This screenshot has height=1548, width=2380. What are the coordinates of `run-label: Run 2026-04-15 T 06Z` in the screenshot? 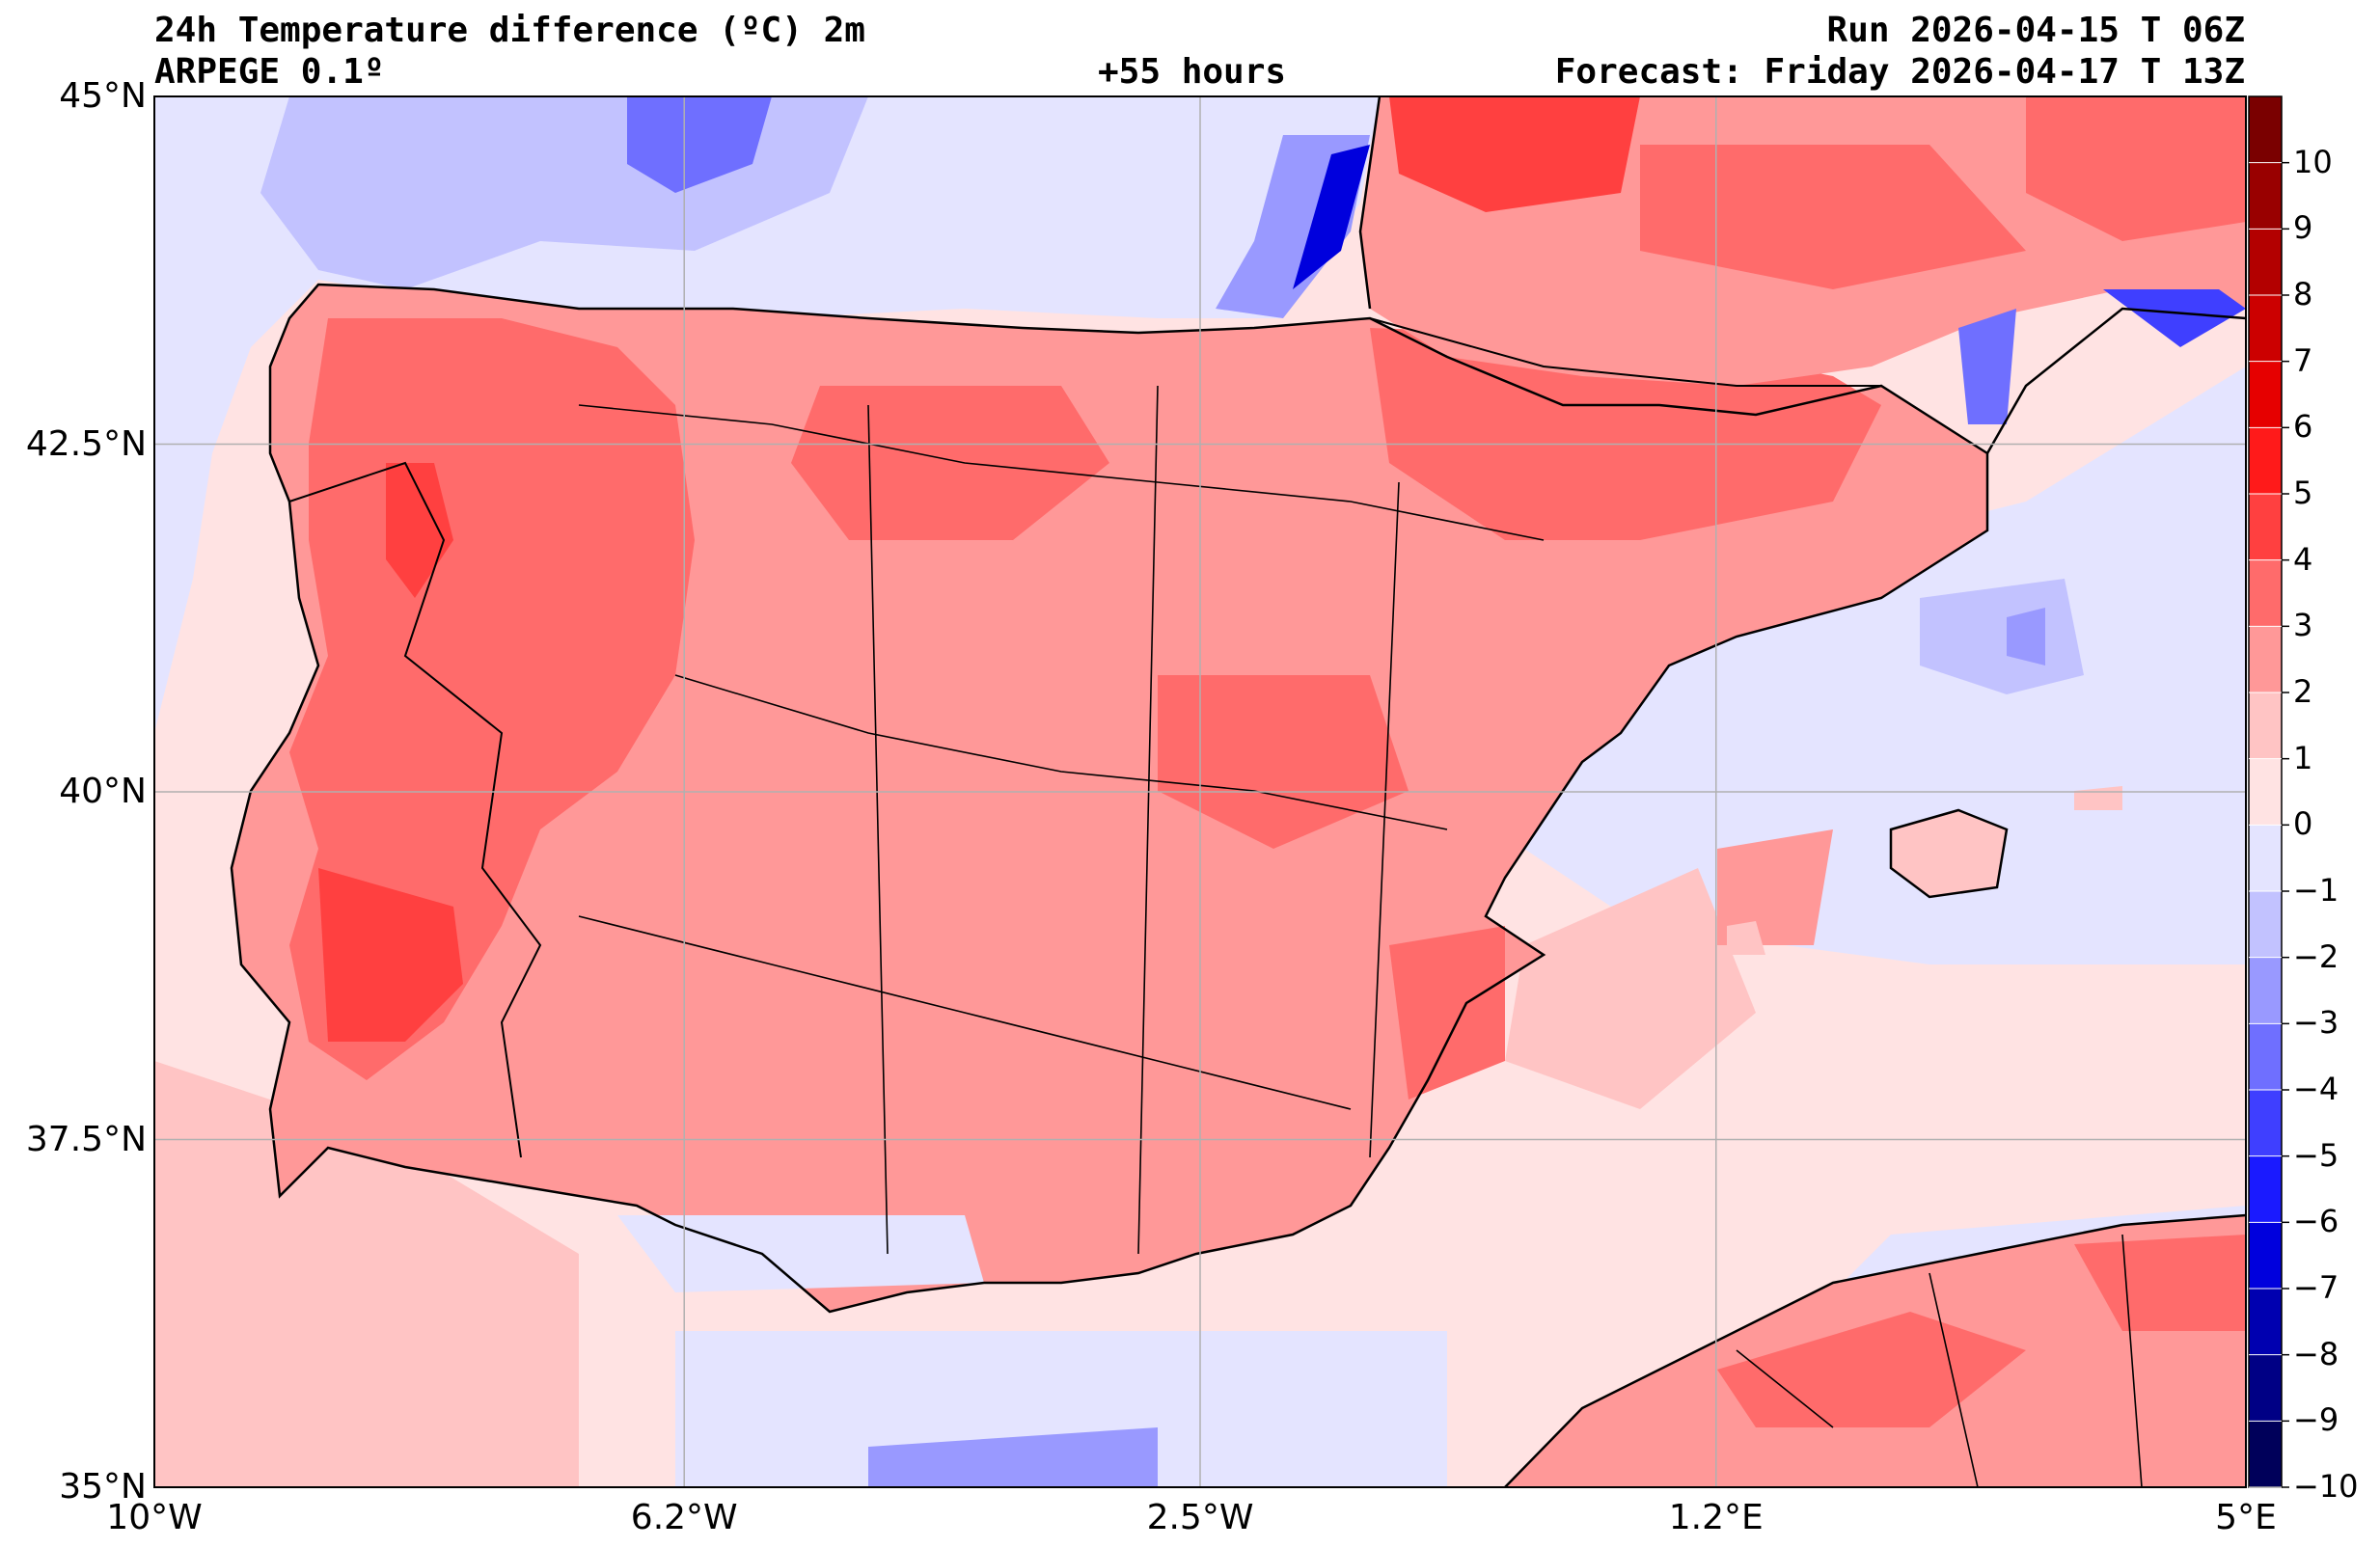 It's located at (2036, 30).